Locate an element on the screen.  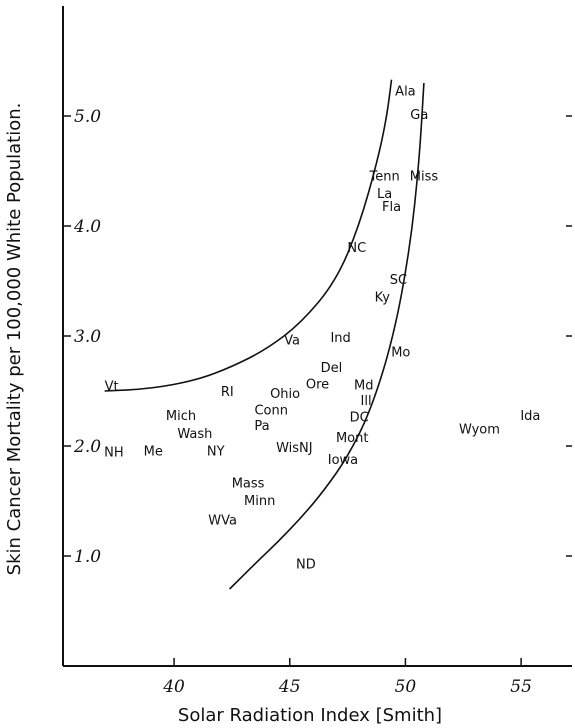
x-axis-title: Solar Radiation Index [Smith] is located at coordinates (310, 715).